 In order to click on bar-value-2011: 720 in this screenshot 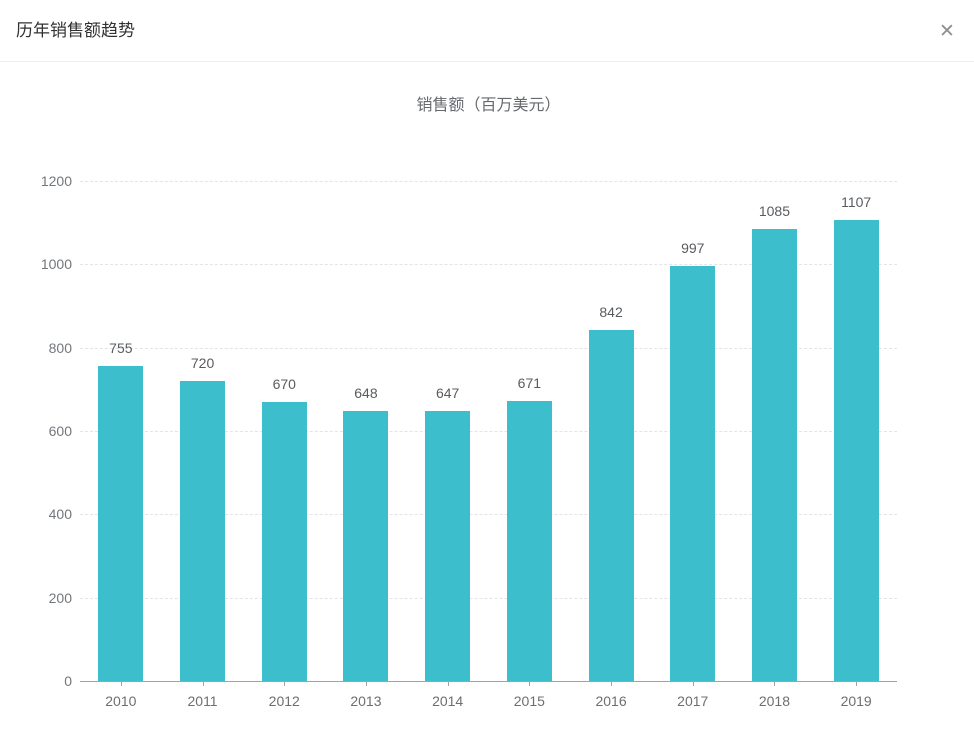, I will do `click(202, 363)`.